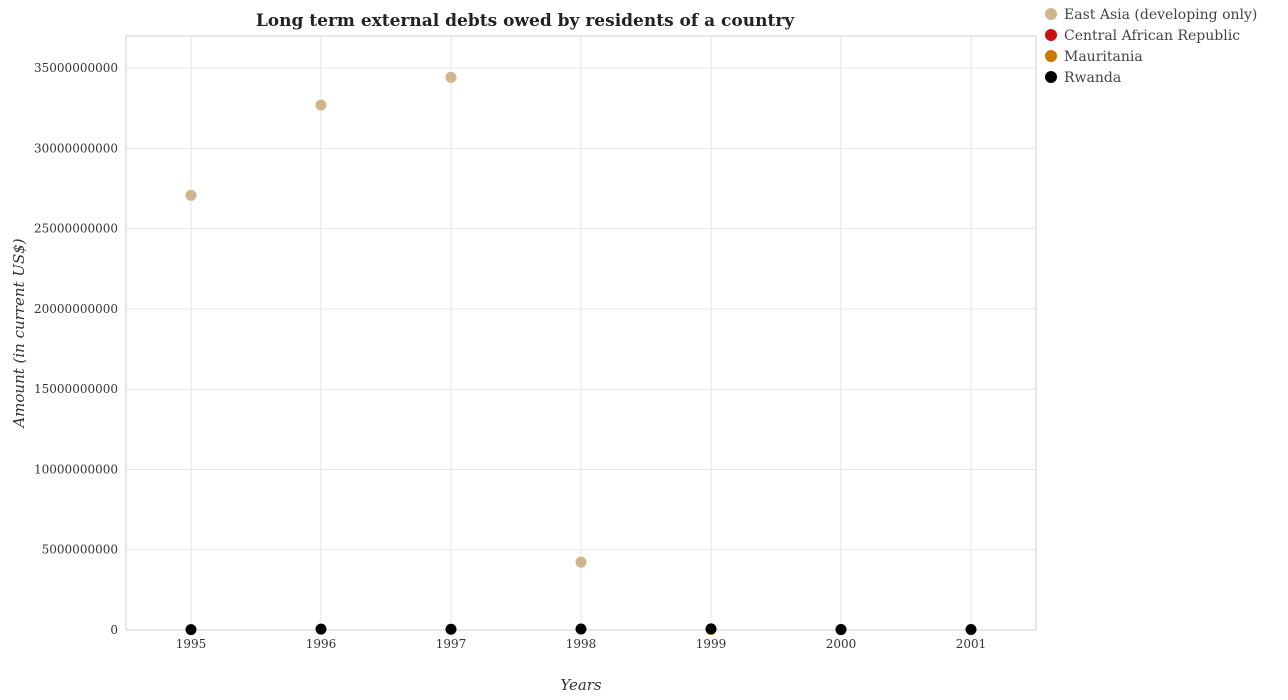 This screenshot has height=700, width=1288. I want to click on x-tick-label: 1996, so click(321, 644).